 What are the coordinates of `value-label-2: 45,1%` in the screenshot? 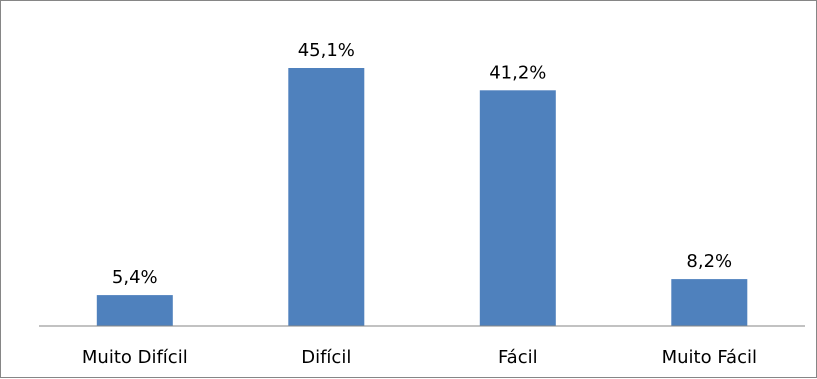 It's located at (326, 50).